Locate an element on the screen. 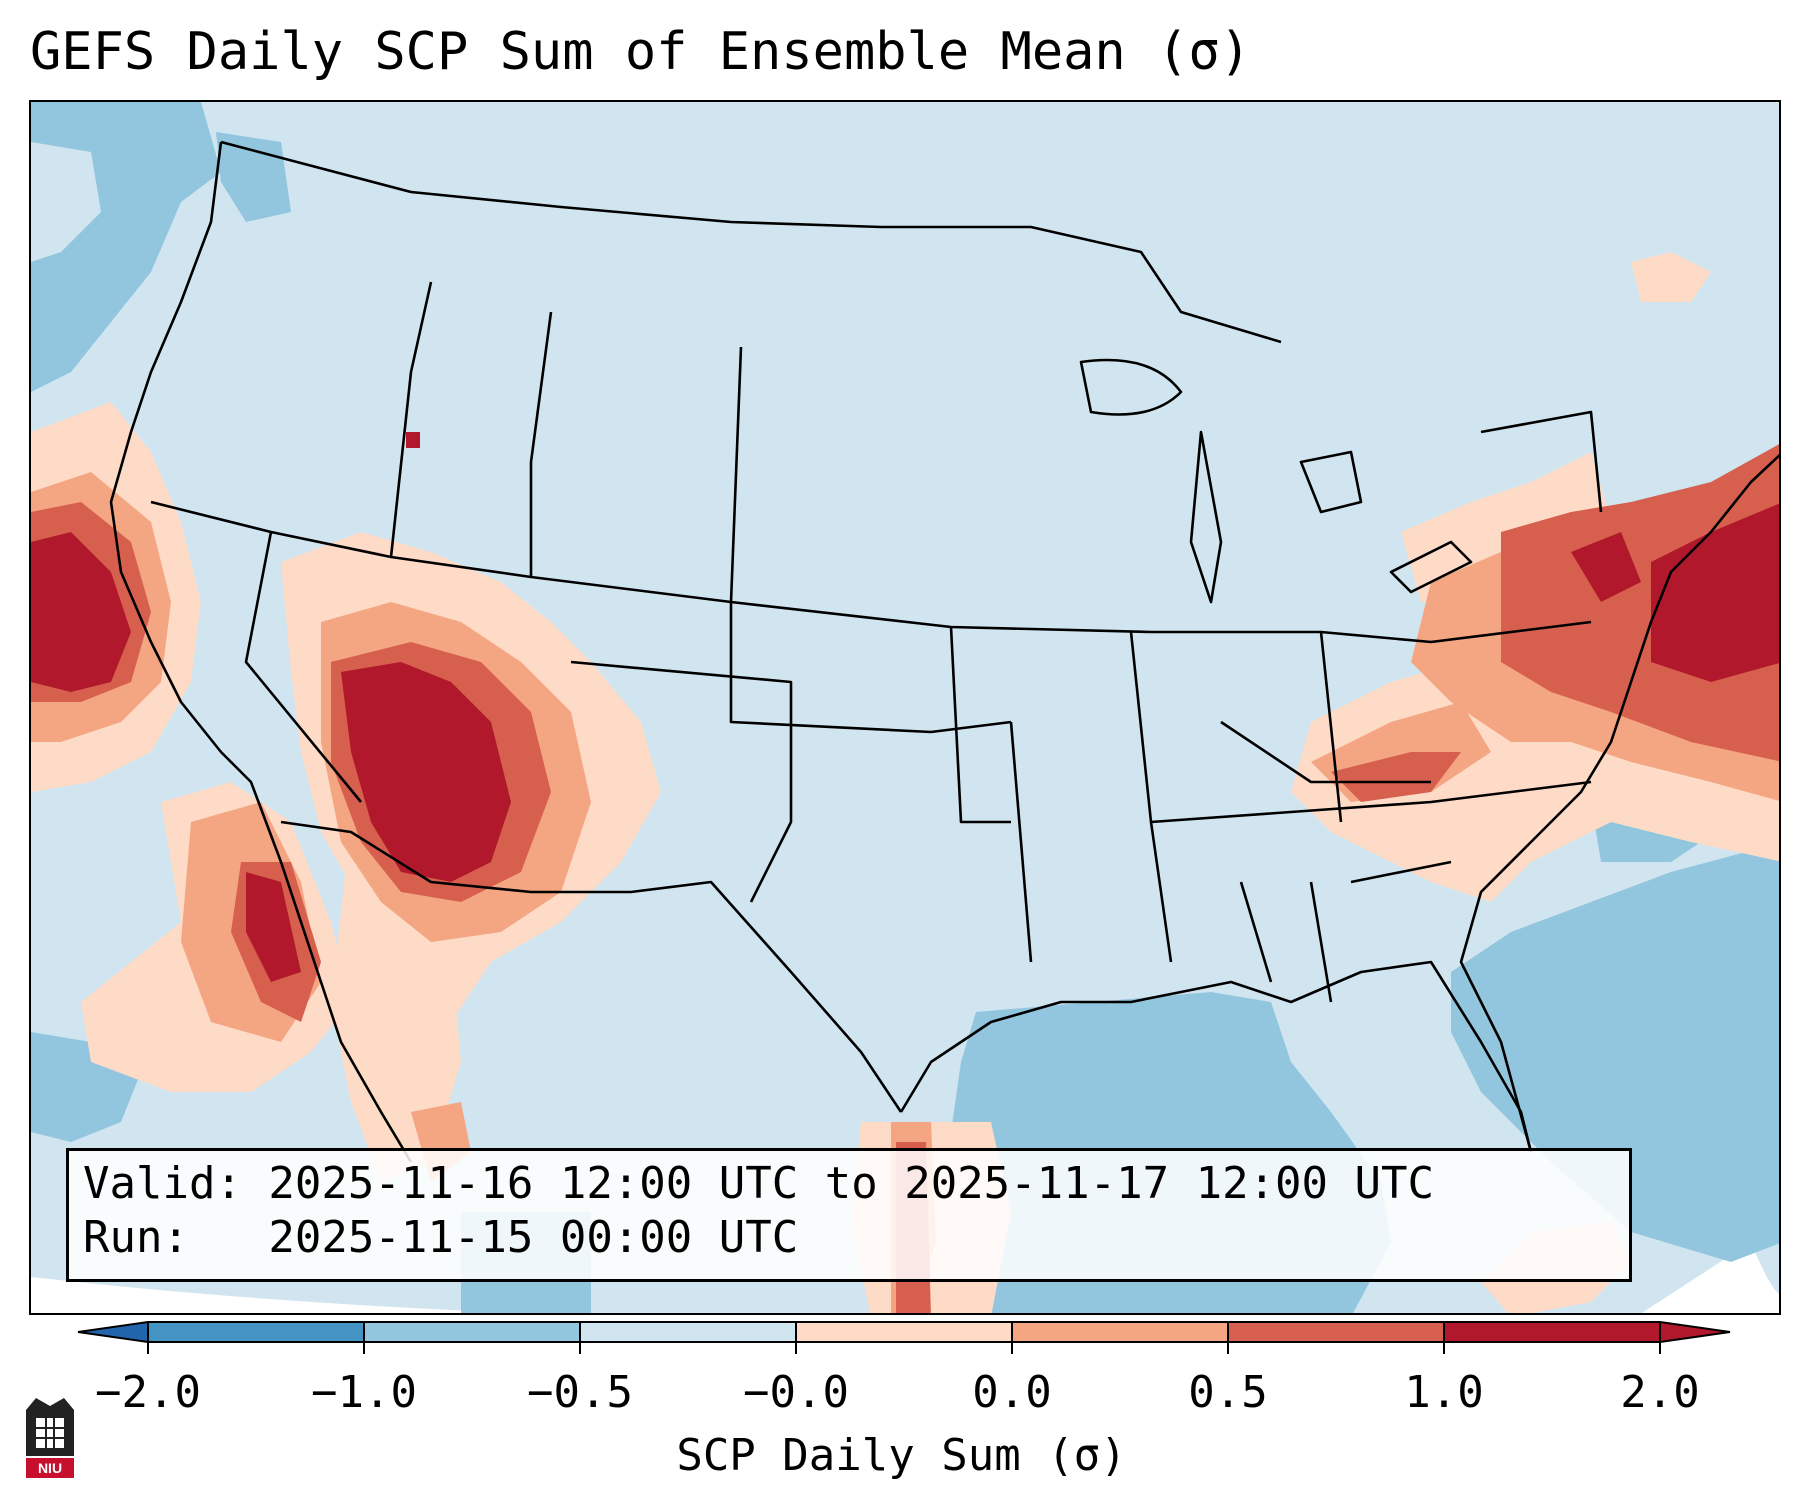 This screenshot has height=1506, width=1803. lake-superior is located at coordinates (1131, 387).